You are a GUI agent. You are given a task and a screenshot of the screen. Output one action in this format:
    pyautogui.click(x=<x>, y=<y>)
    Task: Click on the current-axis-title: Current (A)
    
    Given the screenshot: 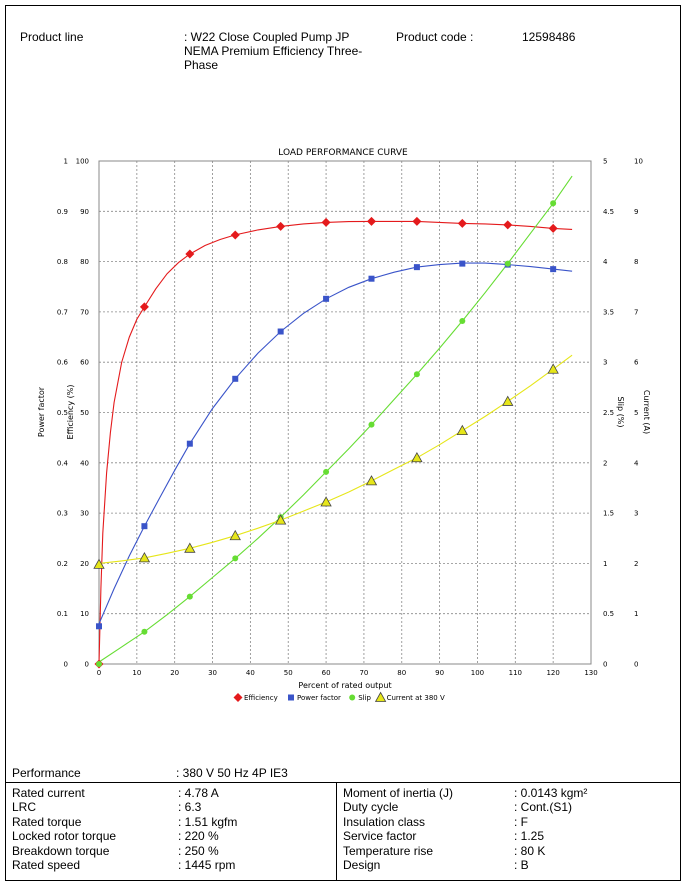 What is the action you would take?
    pyautogui.click(x=646, y=412)
    